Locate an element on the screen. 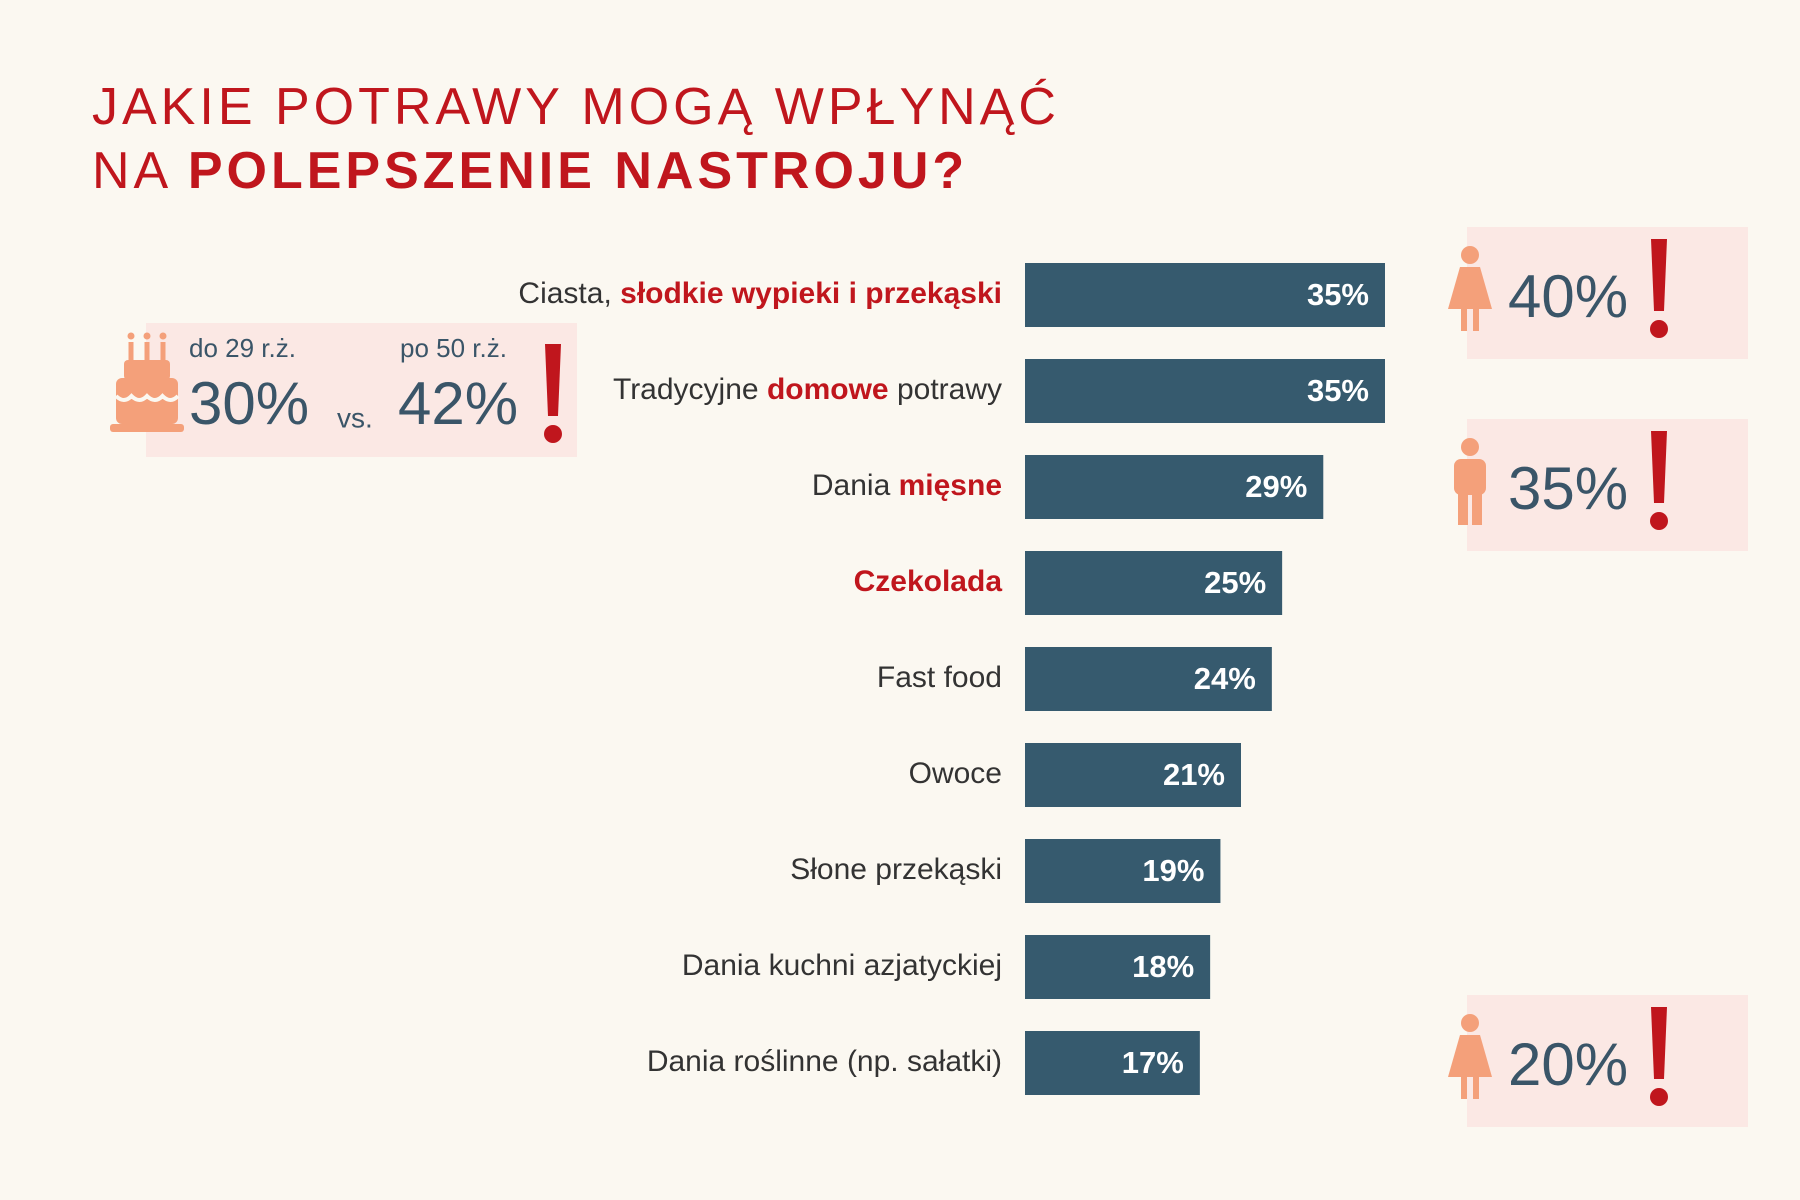 This screenshot has width=1800, height=1200. chart-title-part: JAKIE POTRAWY MOGĄ WPŁYNĄĆ is located at coordinates (576, 107).